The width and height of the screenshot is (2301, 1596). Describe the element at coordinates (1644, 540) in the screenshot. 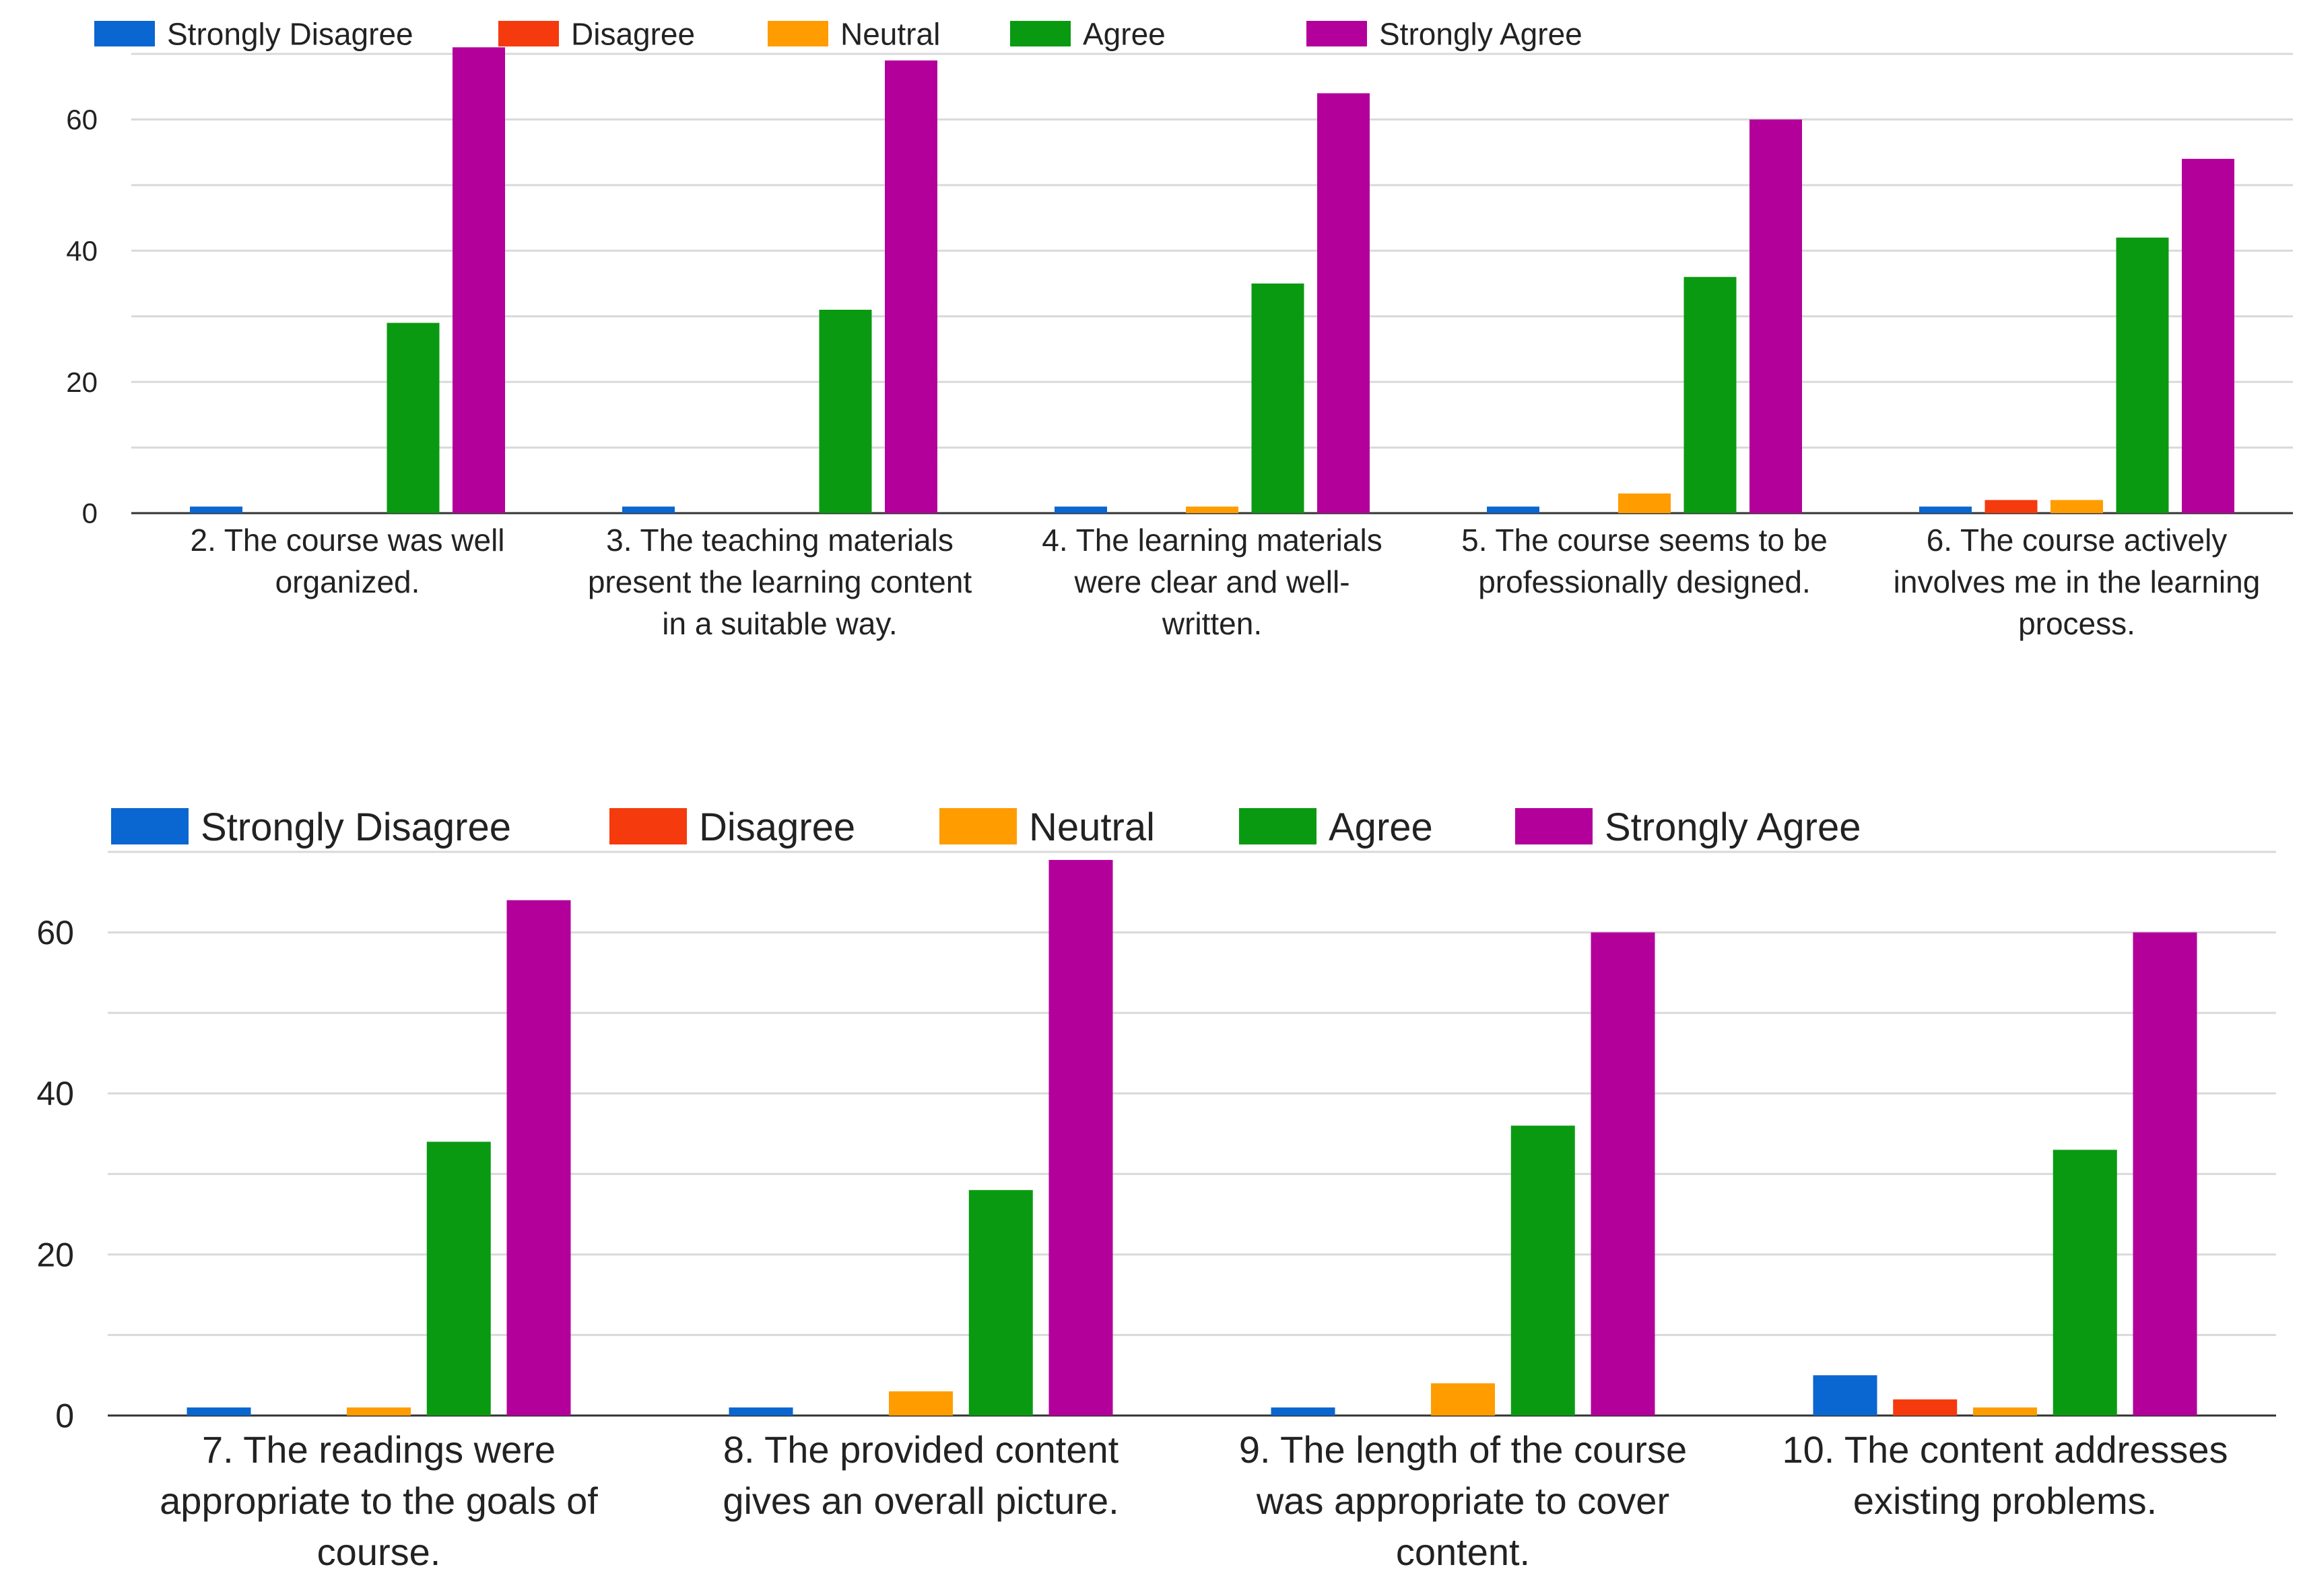

I see `category-label: 5. The course seems to be` at that location.